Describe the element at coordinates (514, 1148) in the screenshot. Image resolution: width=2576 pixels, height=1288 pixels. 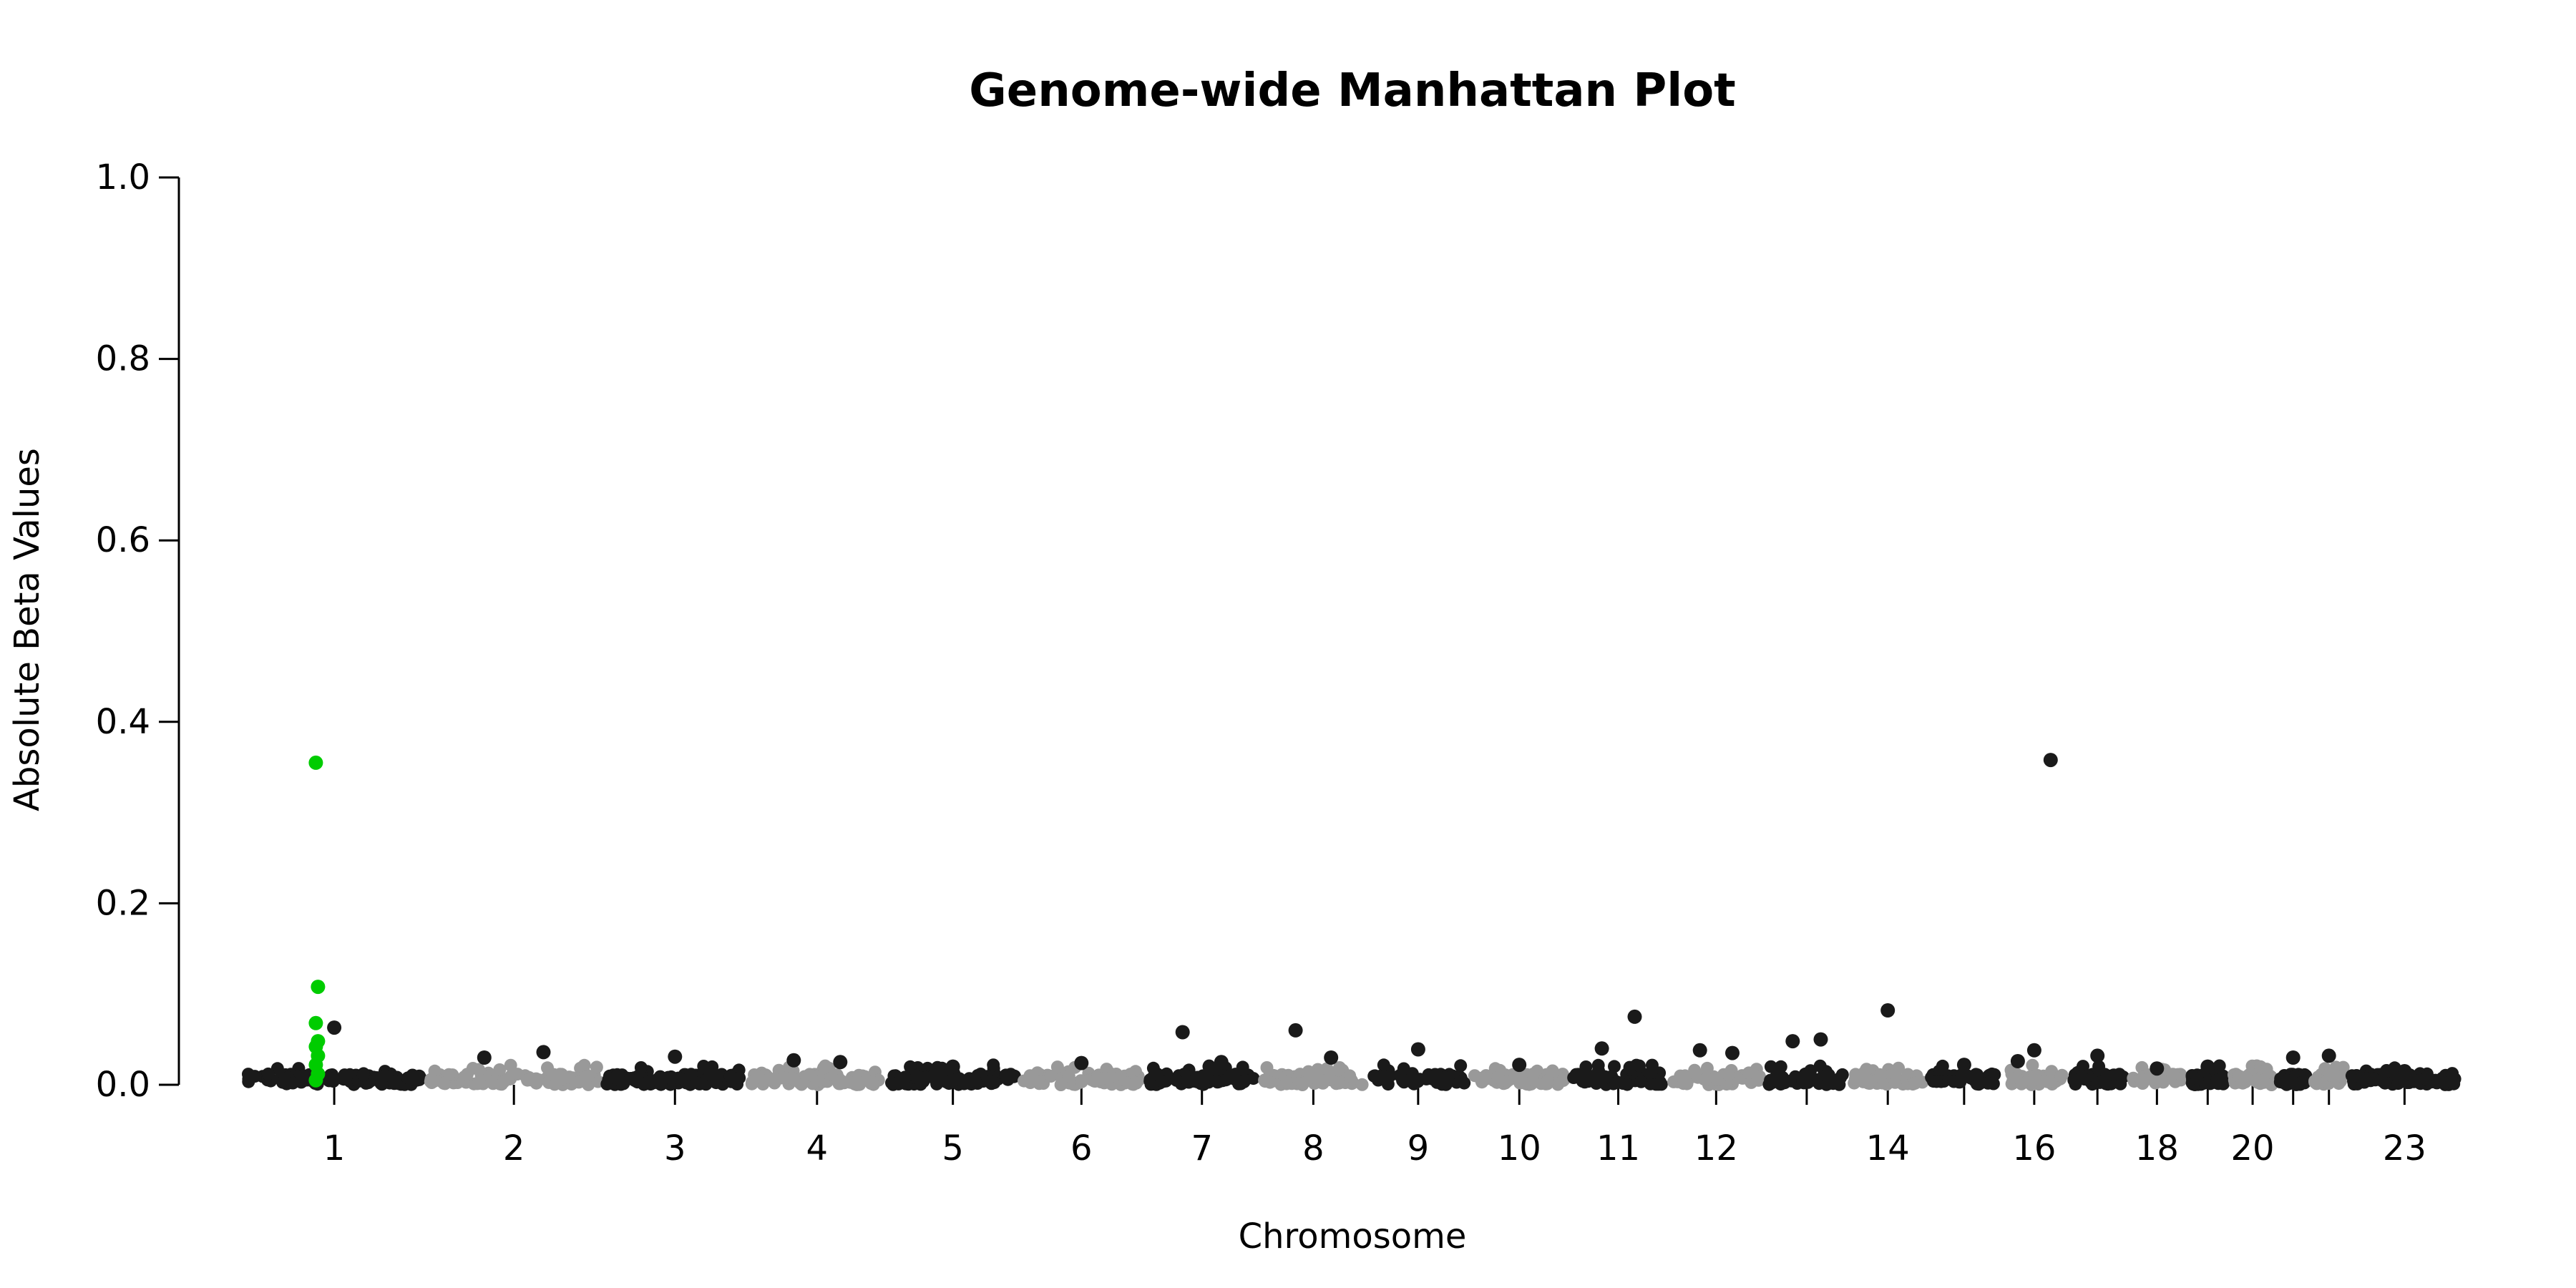
I see `x-tick-label: 2` at that location.